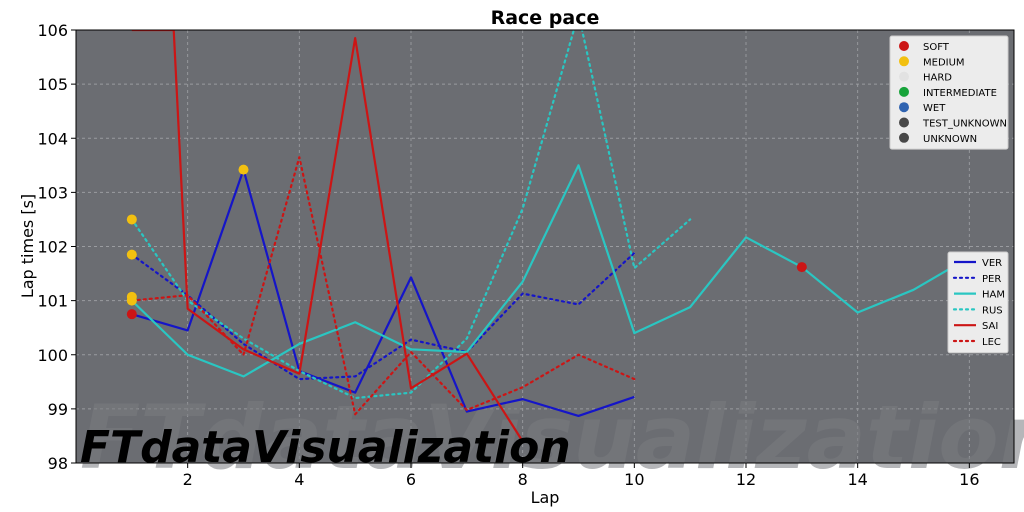 The height and width of the screenshot is (512, 1024). What do you see at coordinates (937, 78) in the screenshot?
I see `compound-legend-label: HARD` at bounding box center [937, 78].